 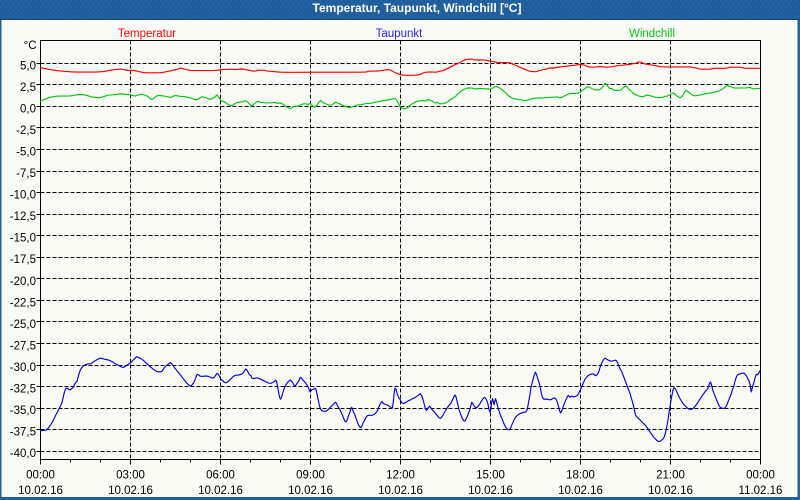 I want to click on svg-text: Temperatur, so click(x=147, y=34).